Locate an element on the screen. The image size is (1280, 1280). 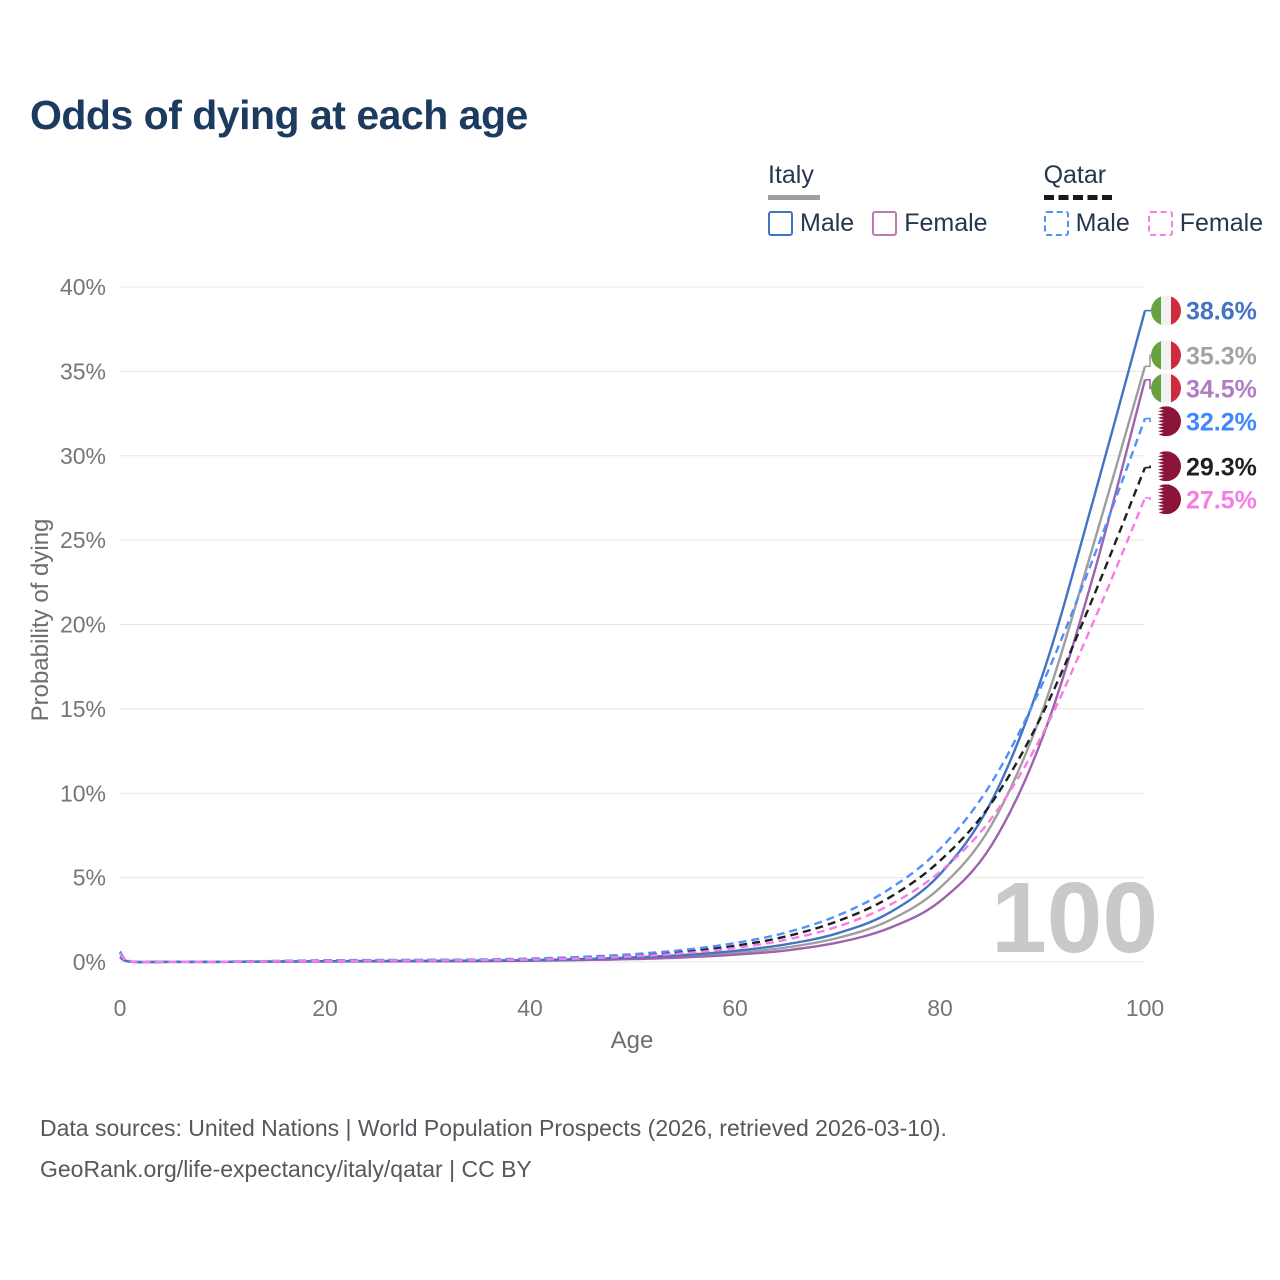
end-label-italy-female: 34.5% is located at coordinates (1221, 389).